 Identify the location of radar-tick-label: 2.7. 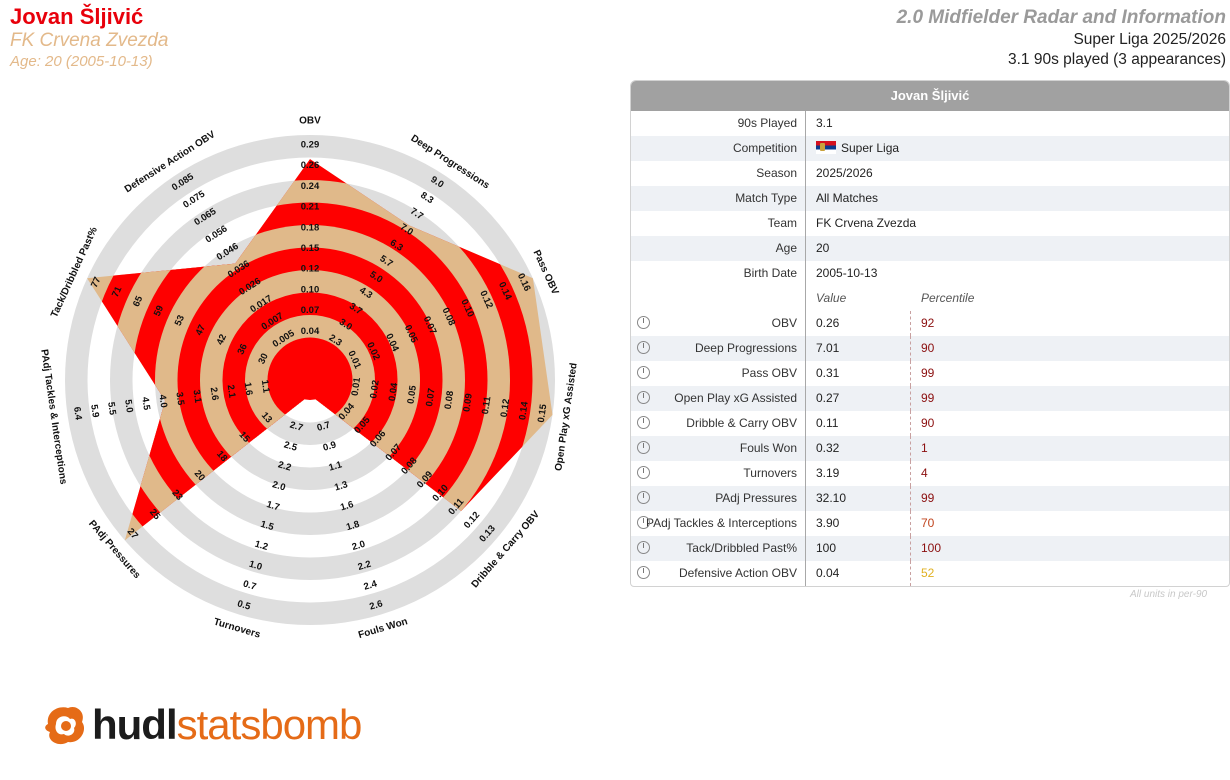
(296, 427).